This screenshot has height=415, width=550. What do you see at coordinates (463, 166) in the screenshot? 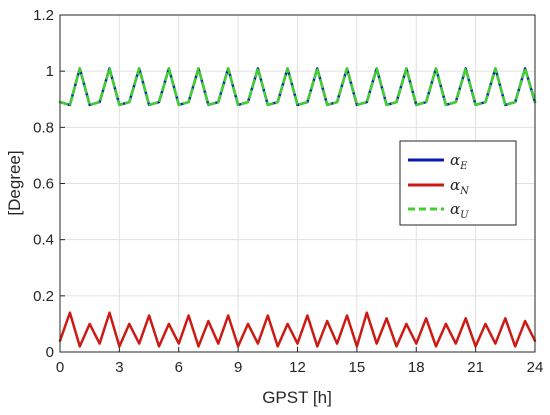
I see `legend-label-e-sub: E` at bounding box center [463, 166].